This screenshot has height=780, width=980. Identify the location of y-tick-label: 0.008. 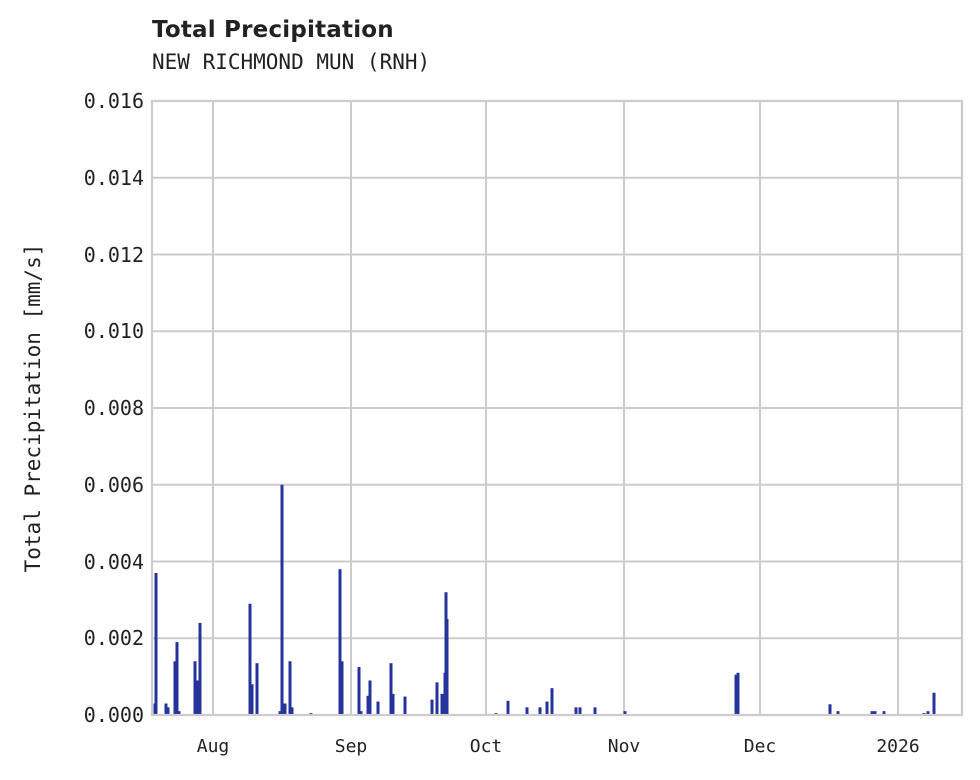
(113, 408).